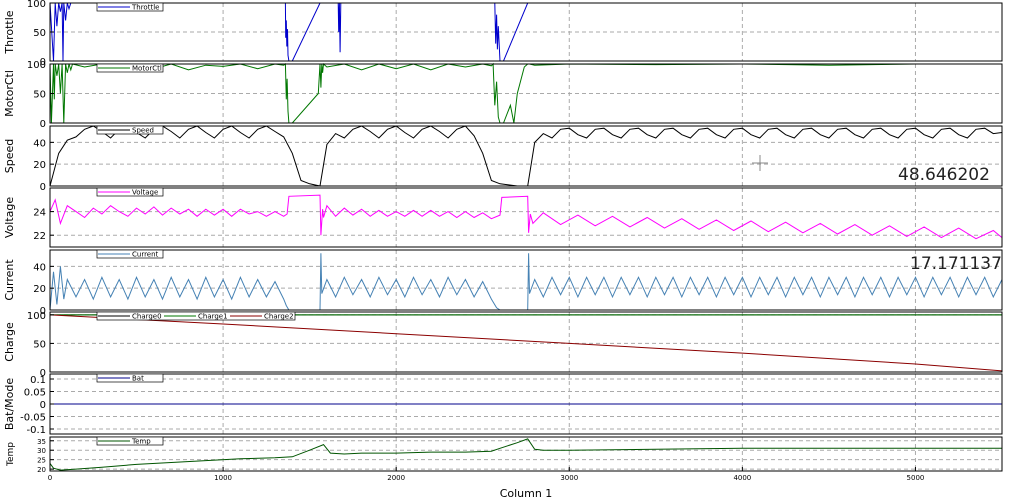 The width and height of the screenshot is (1024, 504). Describe the element at coordinates (9, 156) in the screenshot. I see `y-axis-label: Speed` at that location.